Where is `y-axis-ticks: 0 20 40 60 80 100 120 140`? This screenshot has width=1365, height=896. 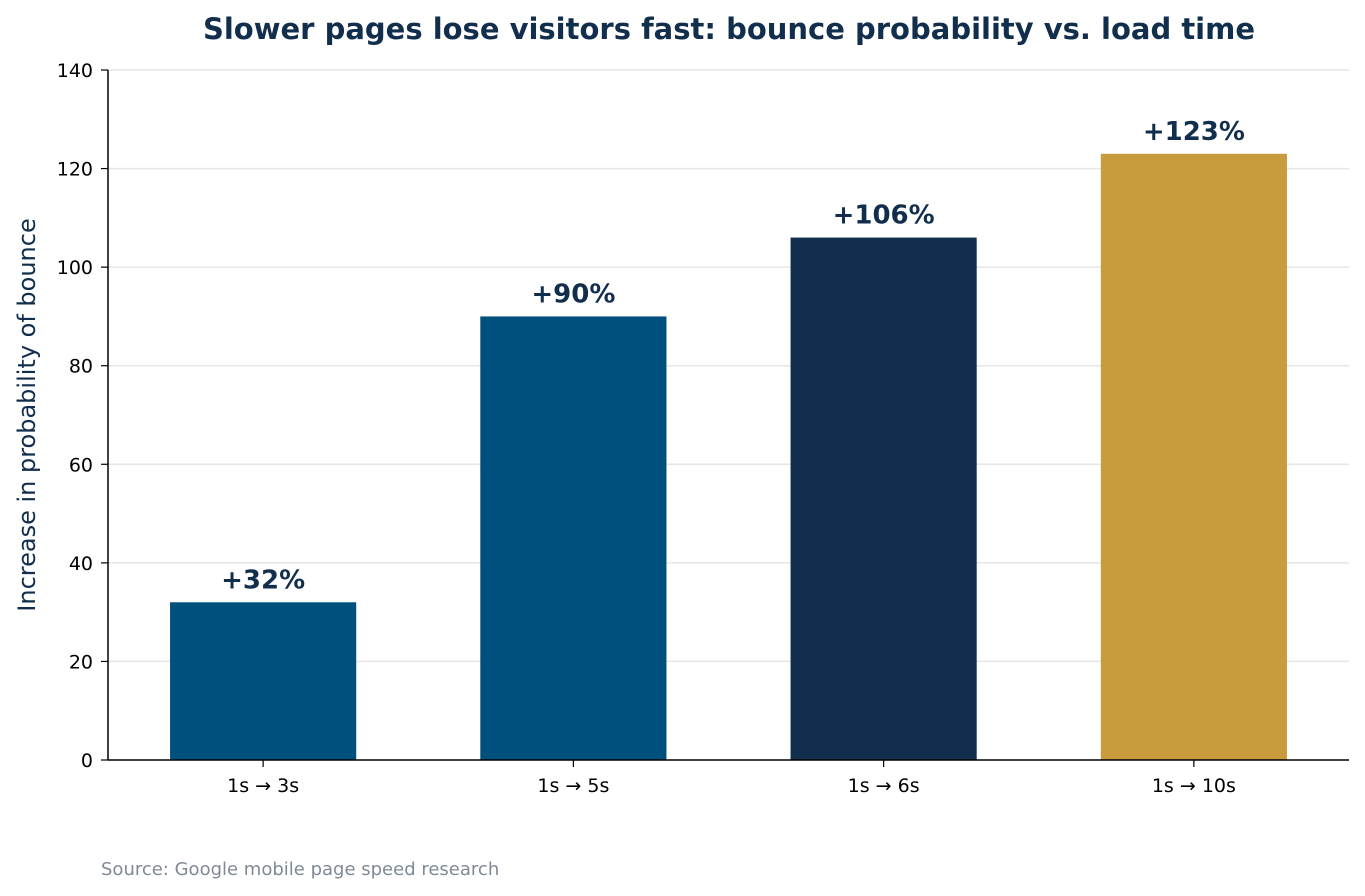 y-axis-ticks: 0 20 40 60 80 100 120 140 is located at coordinates (82, 416).